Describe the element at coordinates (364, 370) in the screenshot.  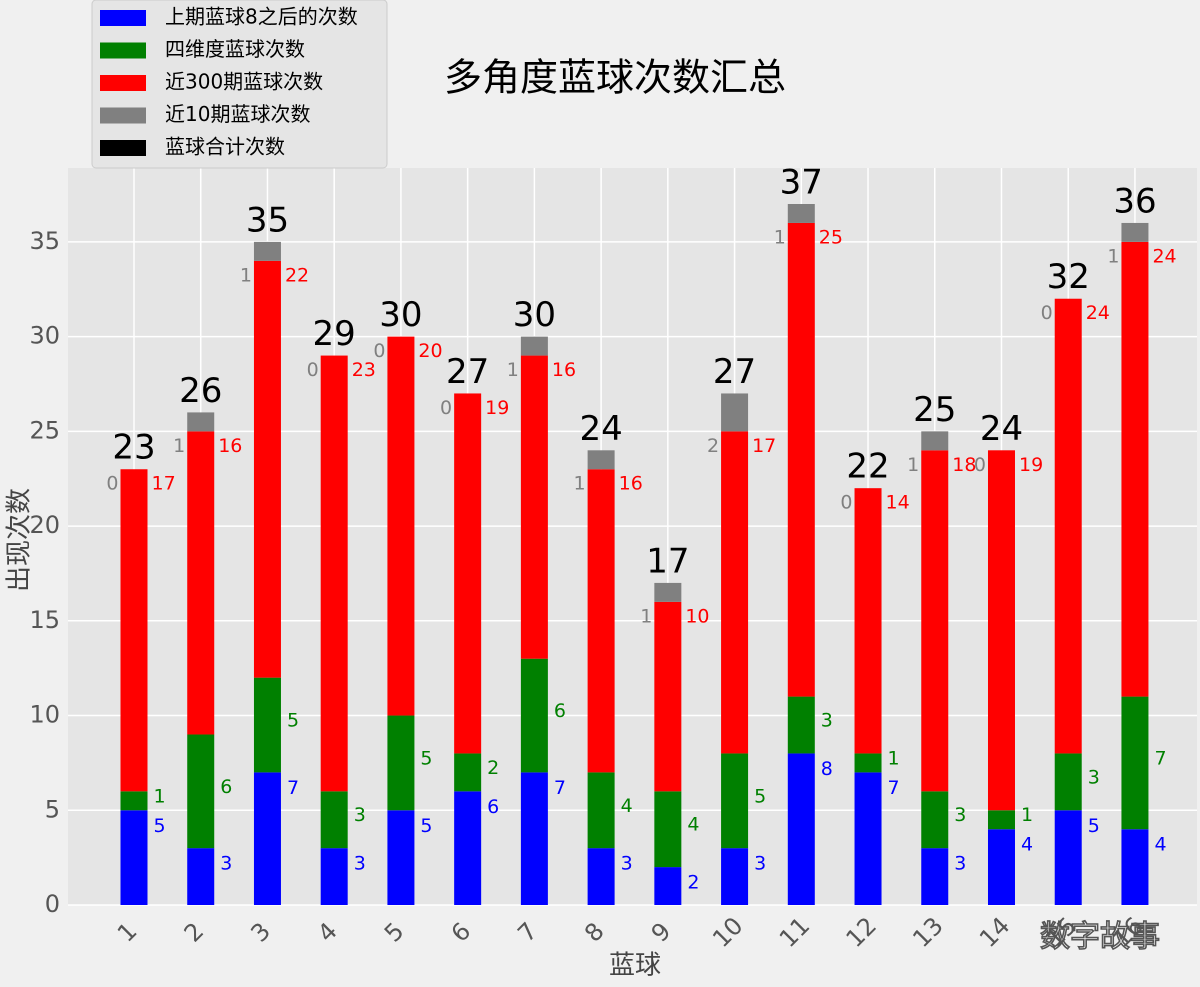
I see `value-label: 23` at that location.